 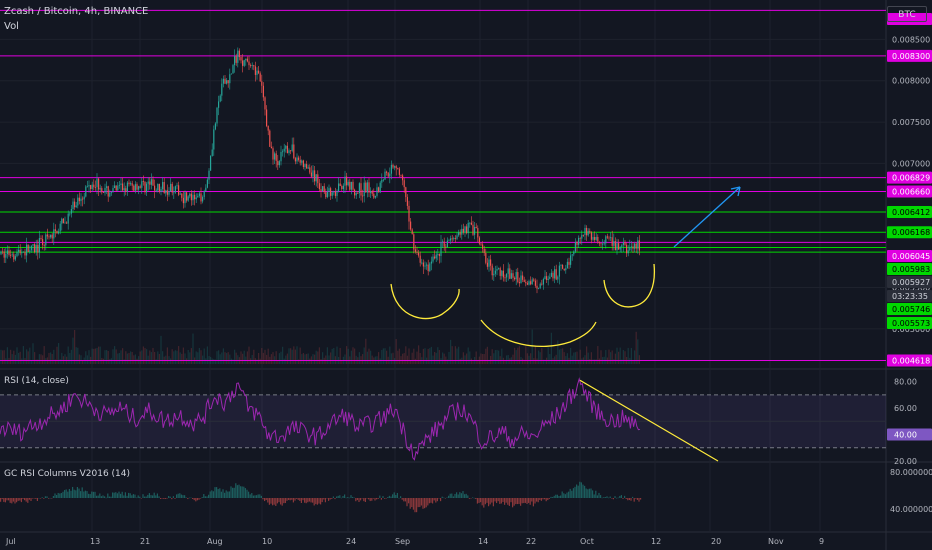 I want to click on time-axis-label: 9, so click(x=821, y=541).